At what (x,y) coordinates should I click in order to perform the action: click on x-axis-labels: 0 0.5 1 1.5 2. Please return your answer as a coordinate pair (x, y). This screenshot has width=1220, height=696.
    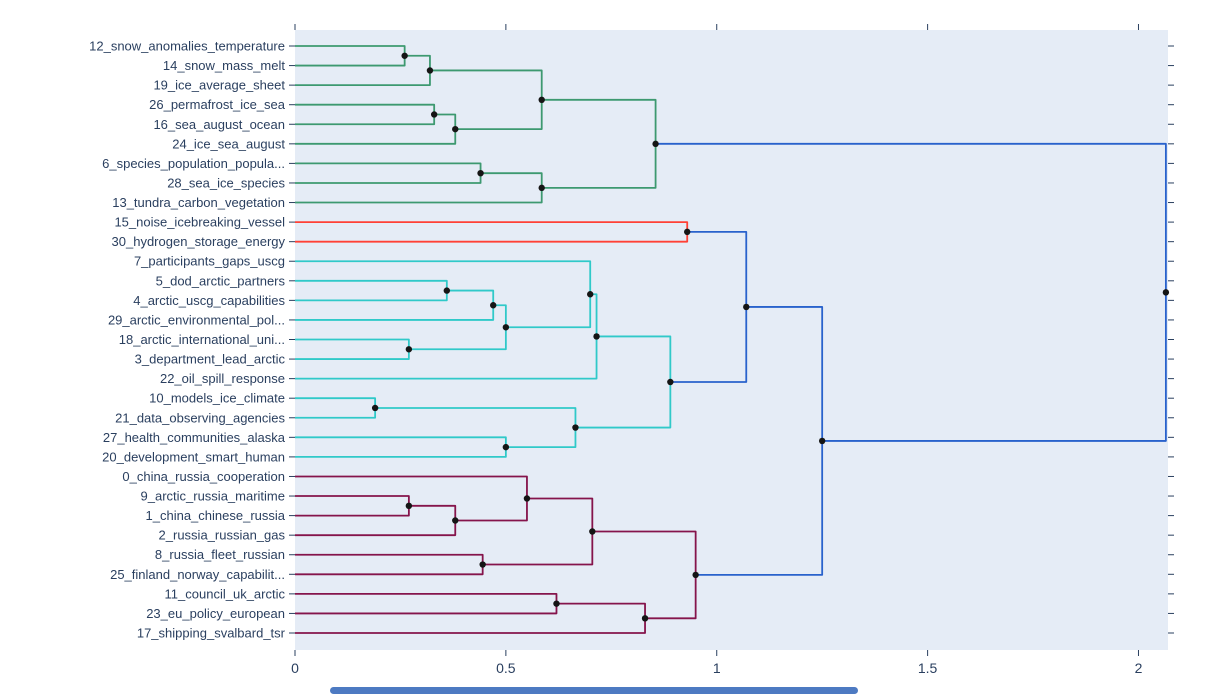
    Looking at the image, I should click on (716, 668).